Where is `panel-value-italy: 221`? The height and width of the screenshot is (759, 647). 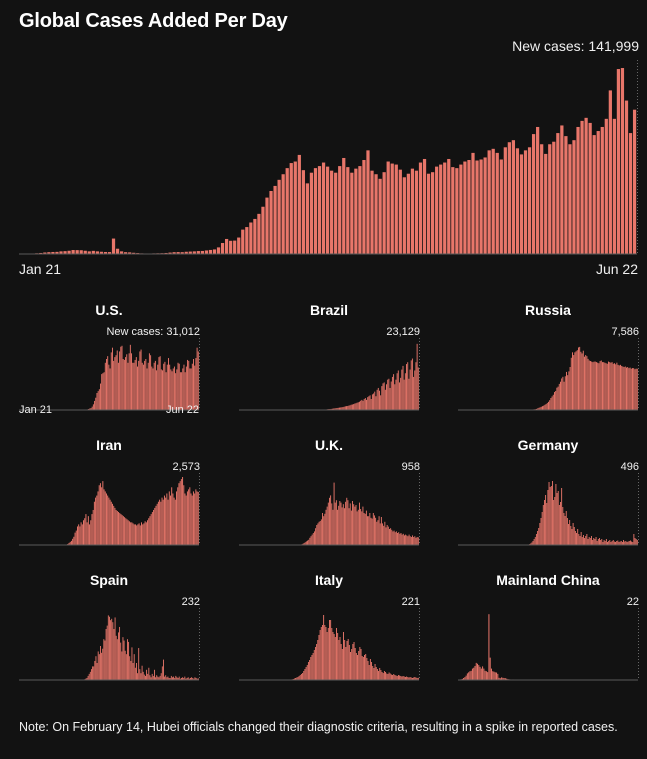 panel-value-italy: 221 is located at coordinates (410, 602).